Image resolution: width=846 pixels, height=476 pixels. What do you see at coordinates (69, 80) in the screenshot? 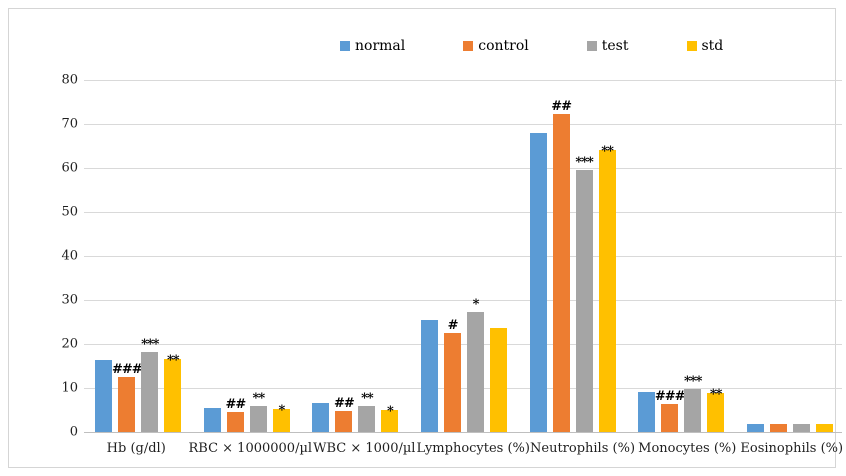
I see `y-tick-label: 80` at bounding box center [69, 80].